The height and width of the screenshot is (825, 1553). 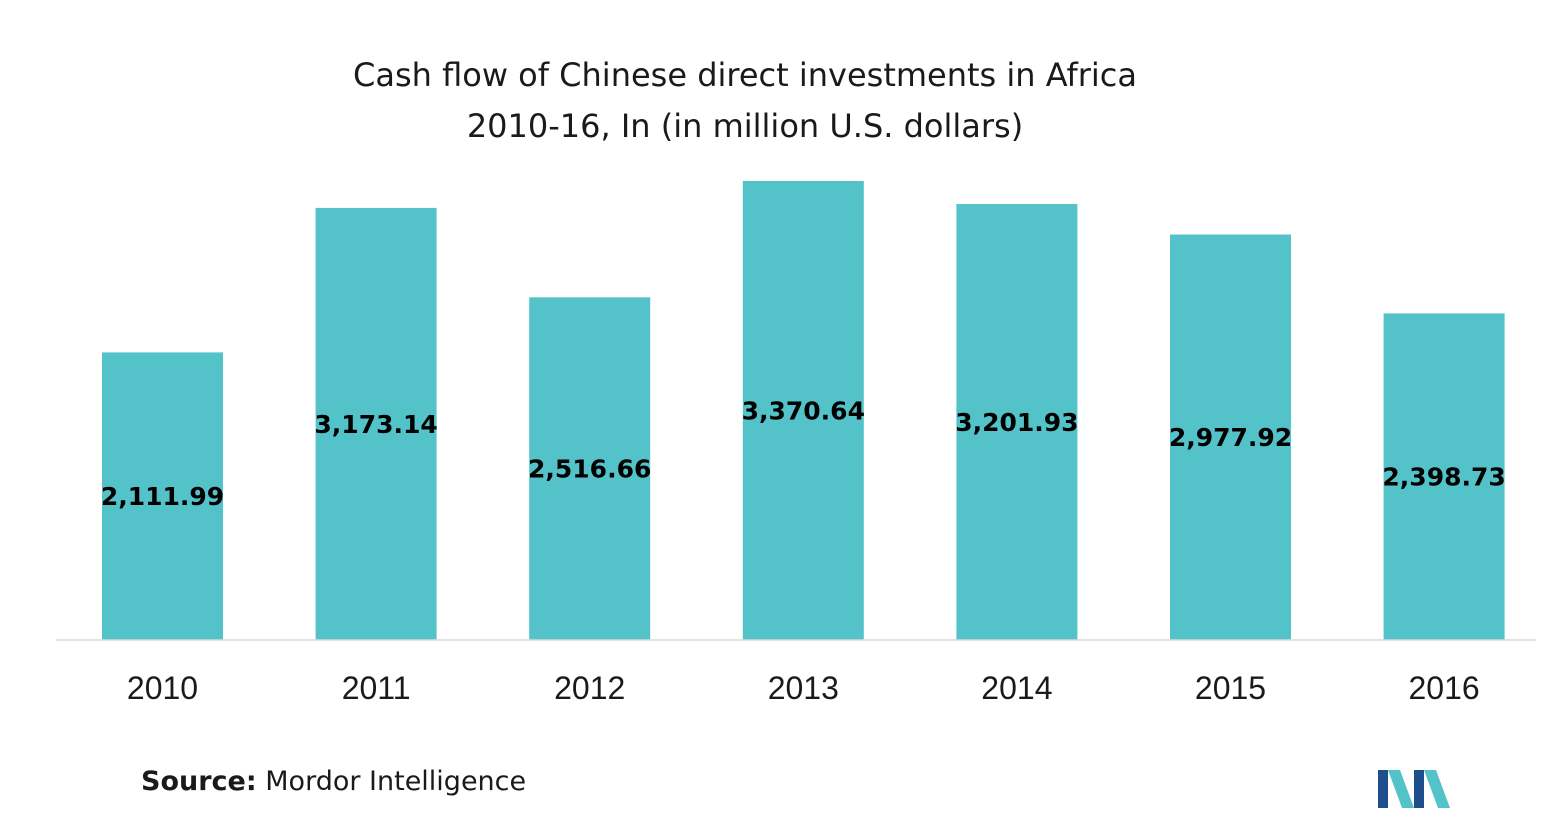 I want to click on data-label-2011: 3,173.14, so click(x=375, y=424).